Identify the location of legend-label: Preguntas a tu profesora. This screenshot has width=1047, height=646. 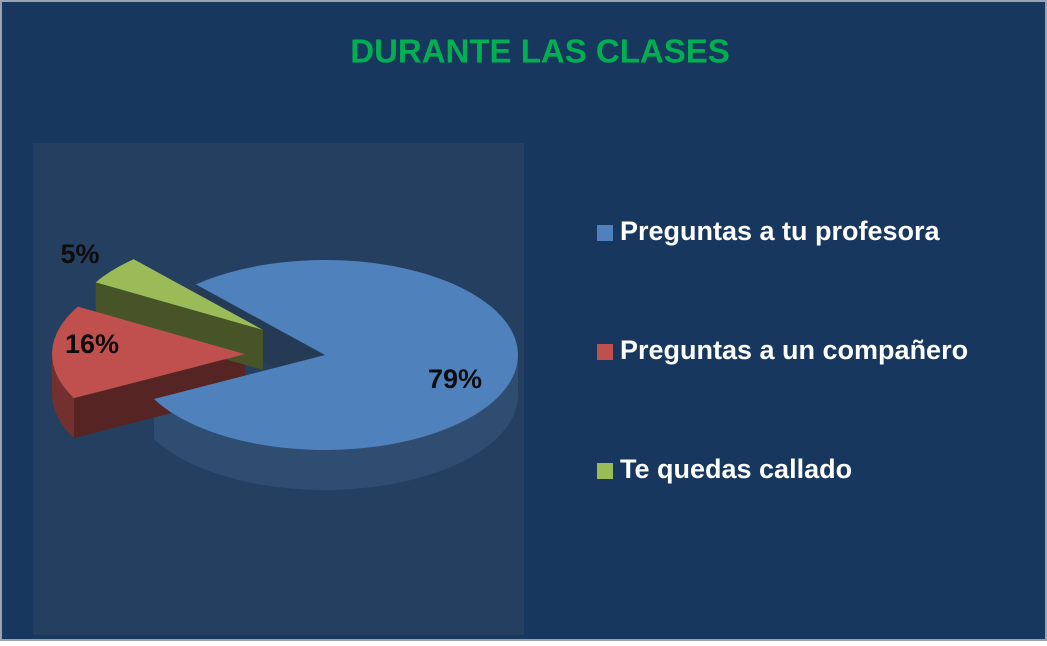
(780, 231).